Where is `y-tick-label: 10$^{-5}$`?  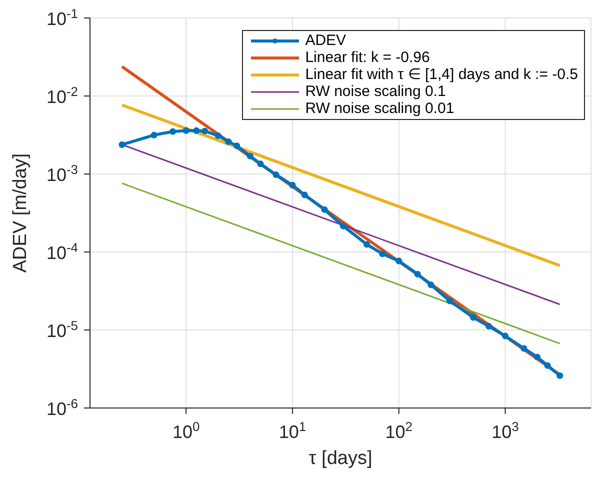
y-tick-label: 10$^{-5}$ is located at coordinates (62, 329).